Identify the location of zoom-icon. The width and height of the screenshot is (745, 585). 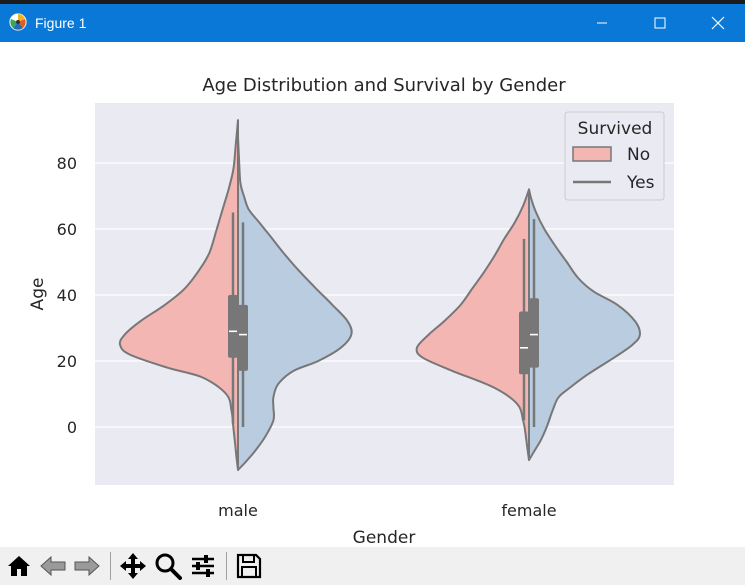
(168, 566).